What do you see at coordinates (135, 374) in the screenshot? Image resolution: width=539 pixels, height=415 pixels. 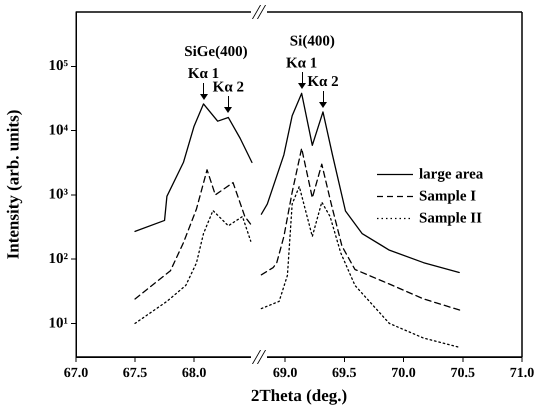 I see `x-tick-label: 67.5` at bounding box center [135, 374].